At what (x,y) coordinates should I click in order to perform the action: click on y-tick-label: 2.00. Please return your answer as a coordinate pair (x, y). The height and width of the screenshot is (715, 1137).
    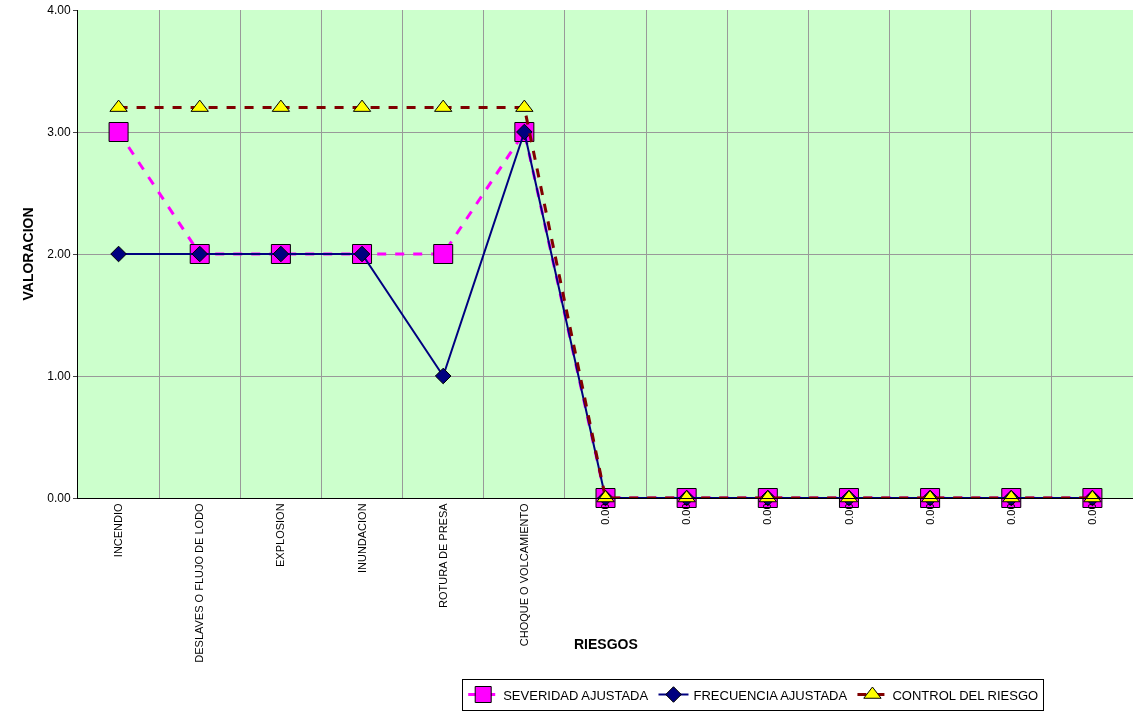
    Looking at the image, I should click on (59, 254).